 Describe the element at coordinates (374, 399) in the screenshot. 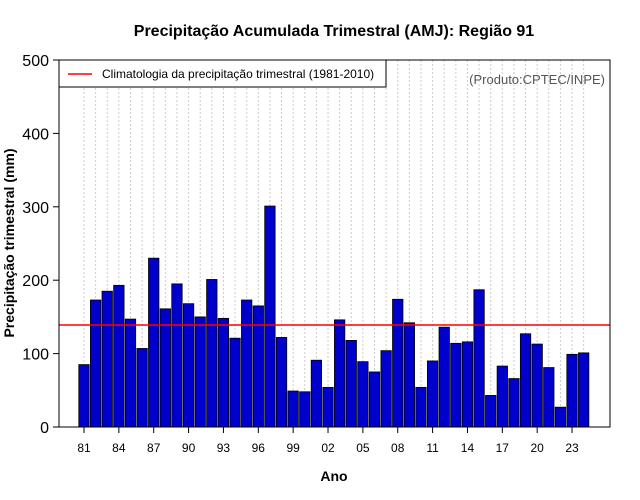

I see `bar-2006` at that location.